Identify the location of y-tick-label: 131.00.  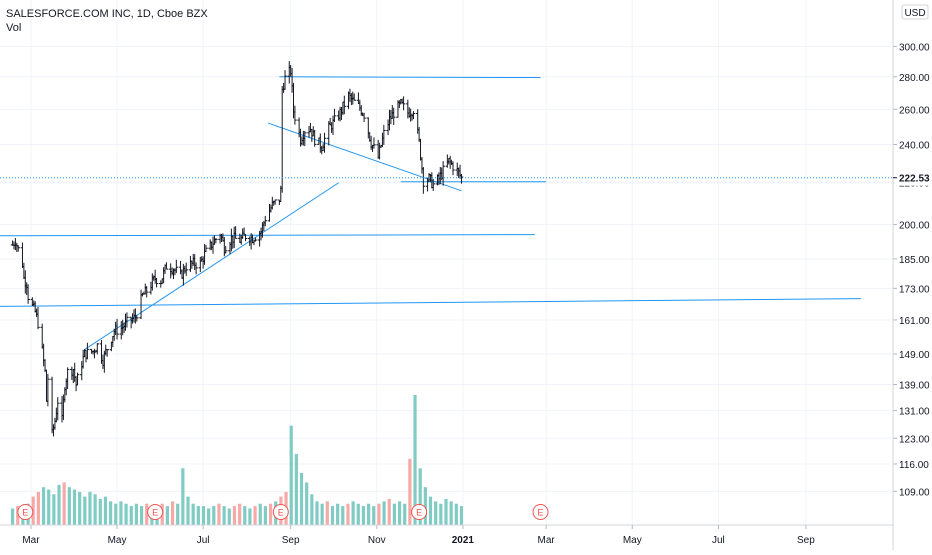
(914, 412).